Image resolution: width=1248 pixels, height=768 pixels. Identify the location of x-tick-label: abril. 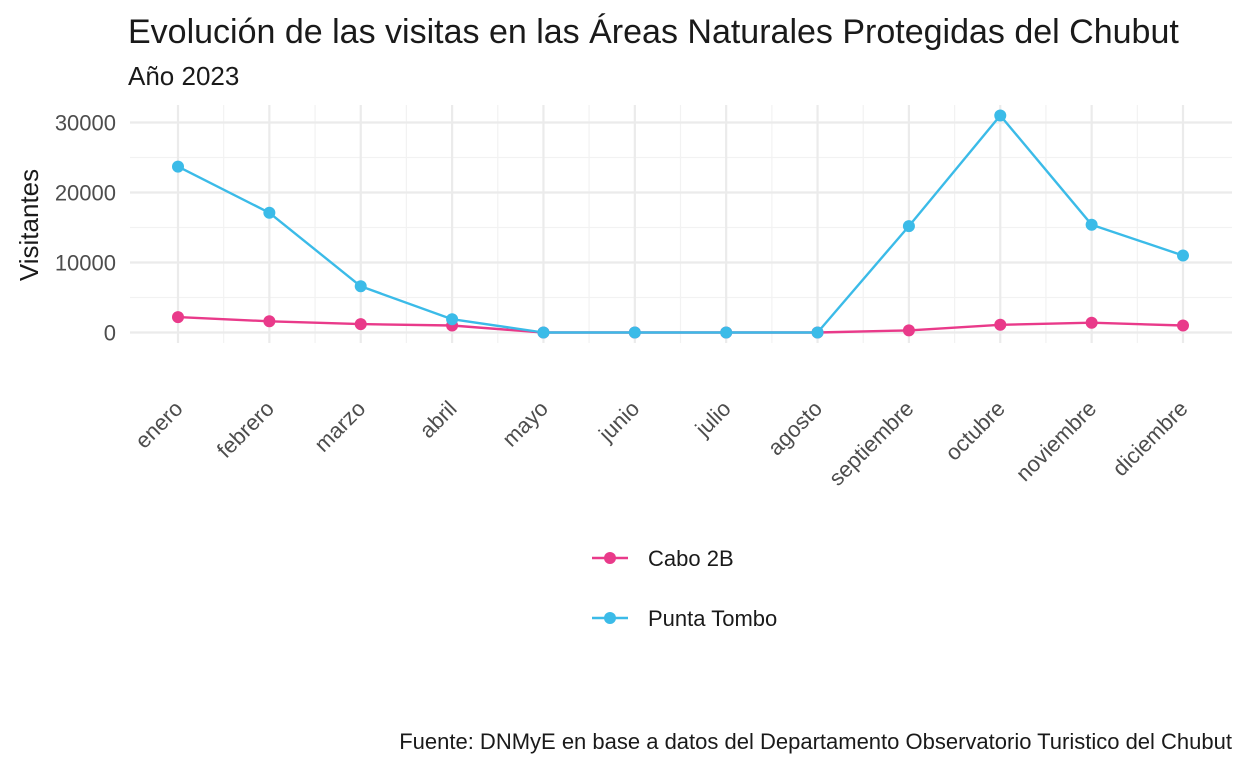
(438, 419).